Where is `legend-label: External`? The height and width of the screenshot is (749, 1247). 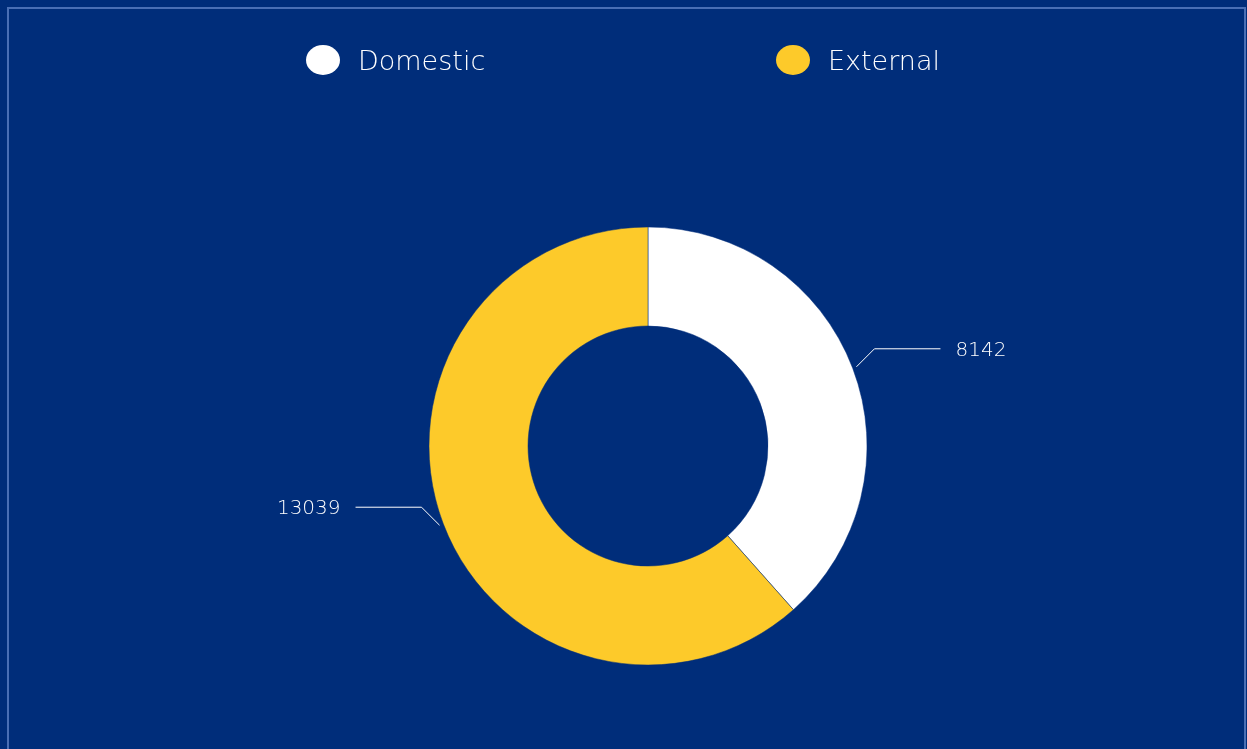 legend-label: External is located at coordinates (884, 60).